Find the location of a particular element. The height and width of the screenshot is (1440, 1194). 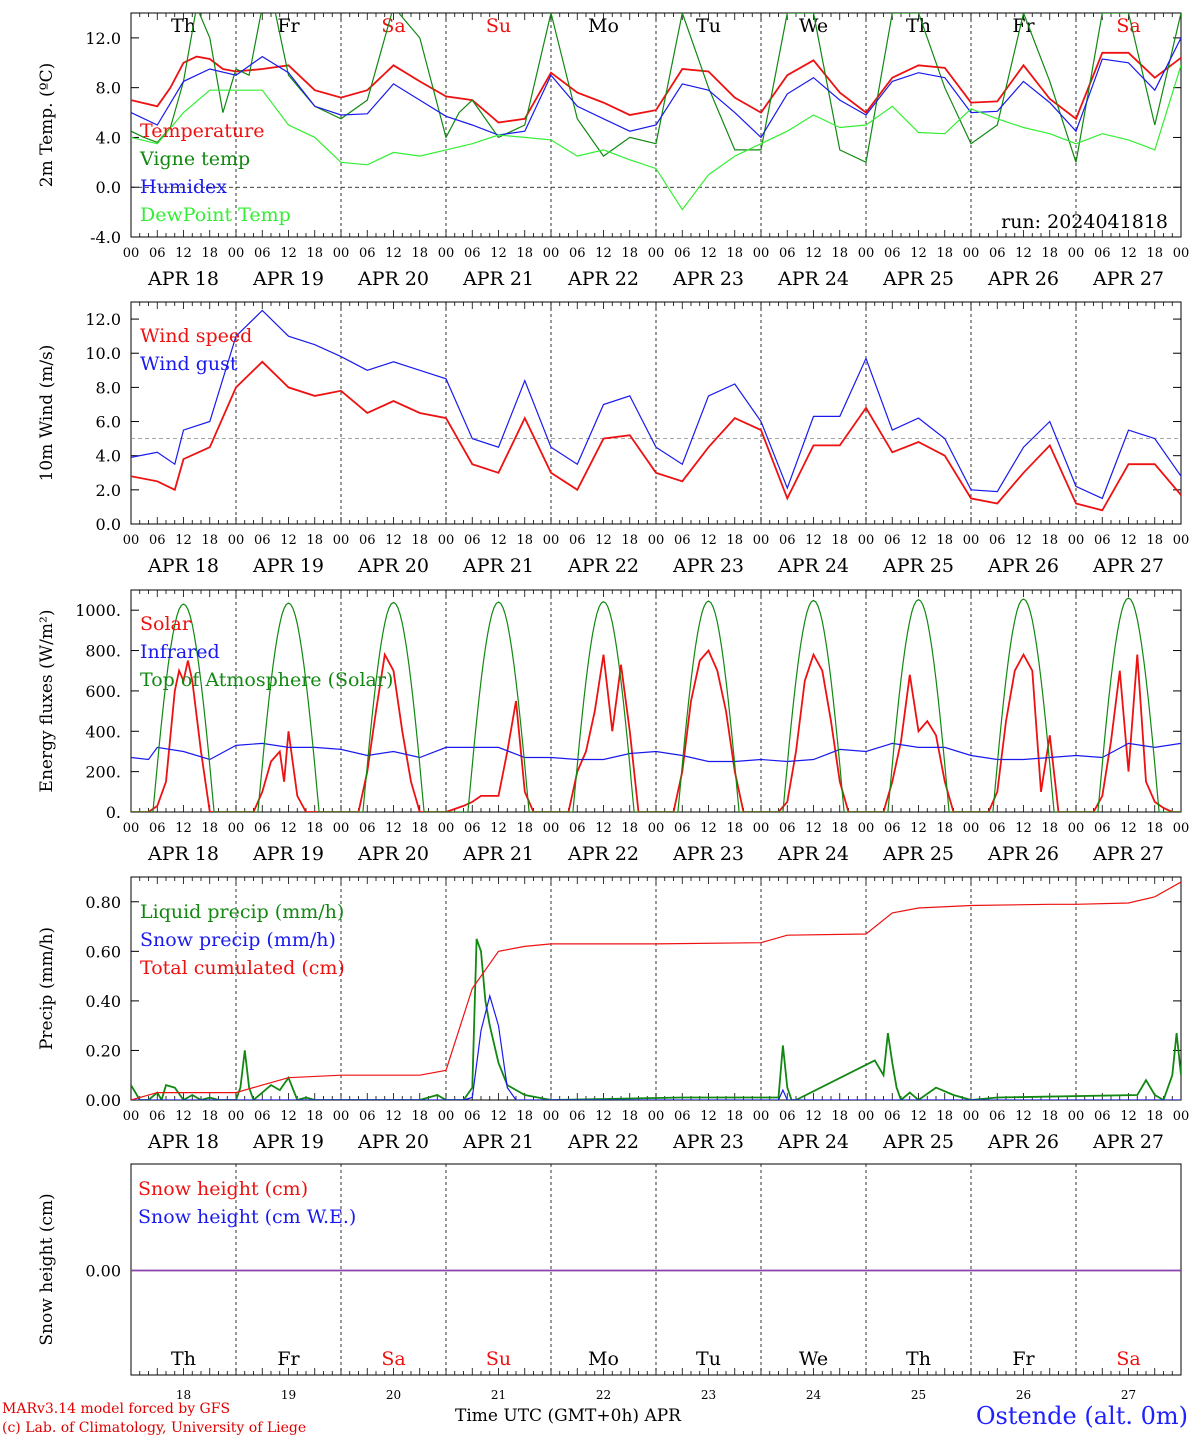

y-tick-label: 0.40 is located at coordinates (103, 1001).